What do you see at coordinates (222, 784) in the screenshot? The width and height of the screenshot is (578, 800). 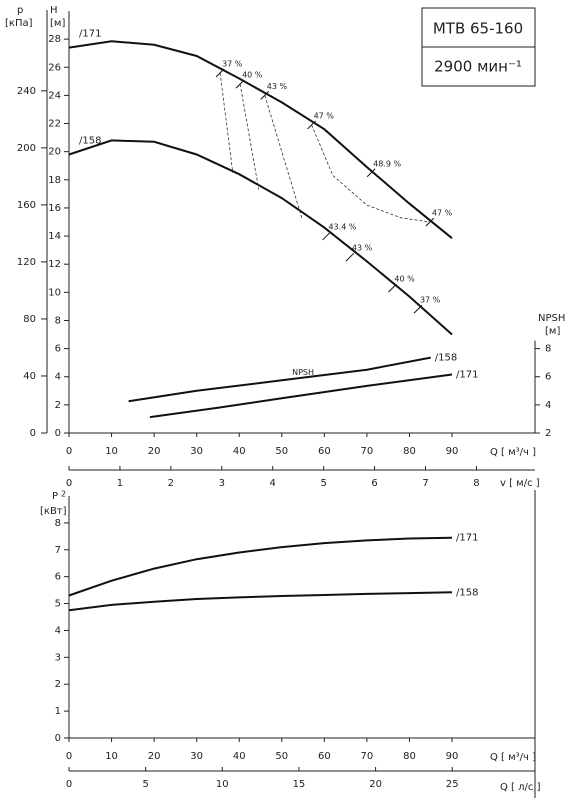 I see `x2-tick-label: 10` at bounding box center [222, 784].